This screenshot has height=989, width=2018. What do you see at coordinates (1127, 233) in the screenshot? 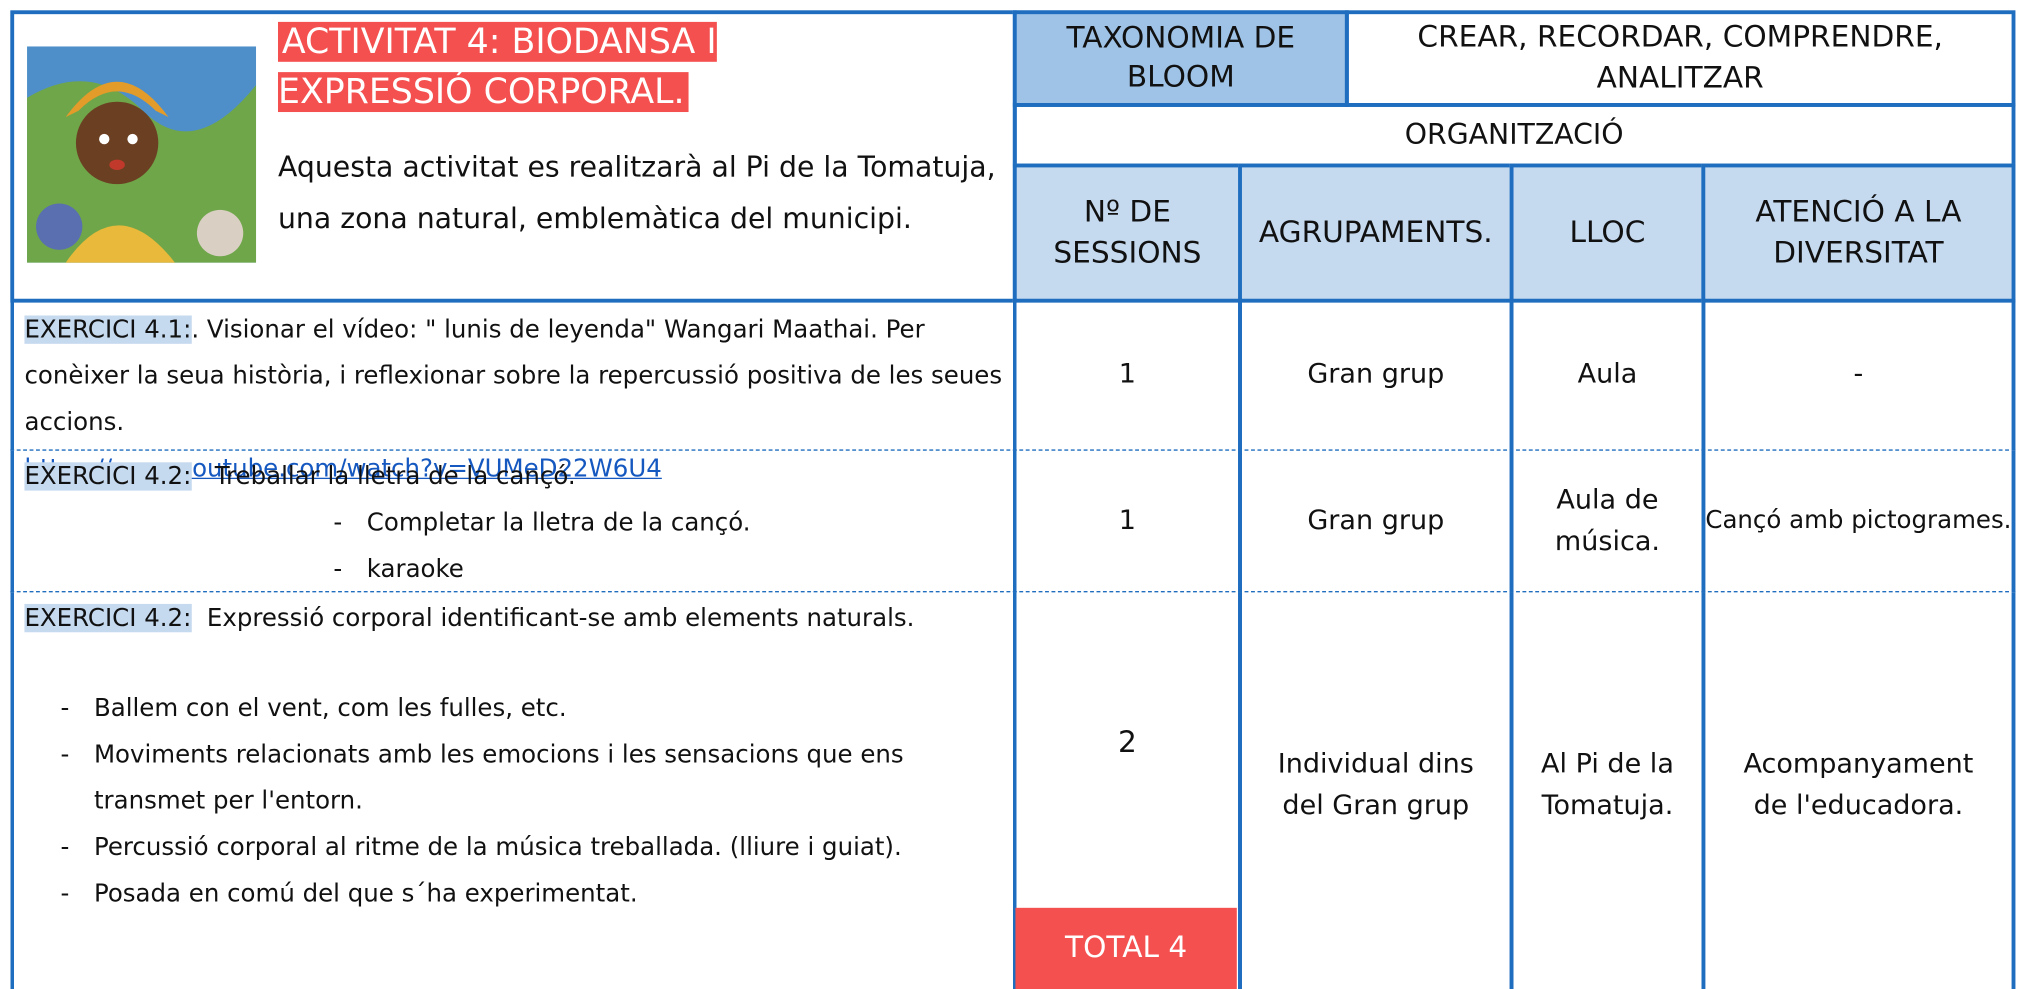
I see `column-header: Nº DE SESSIONS` at bounding box center [1127, 233].